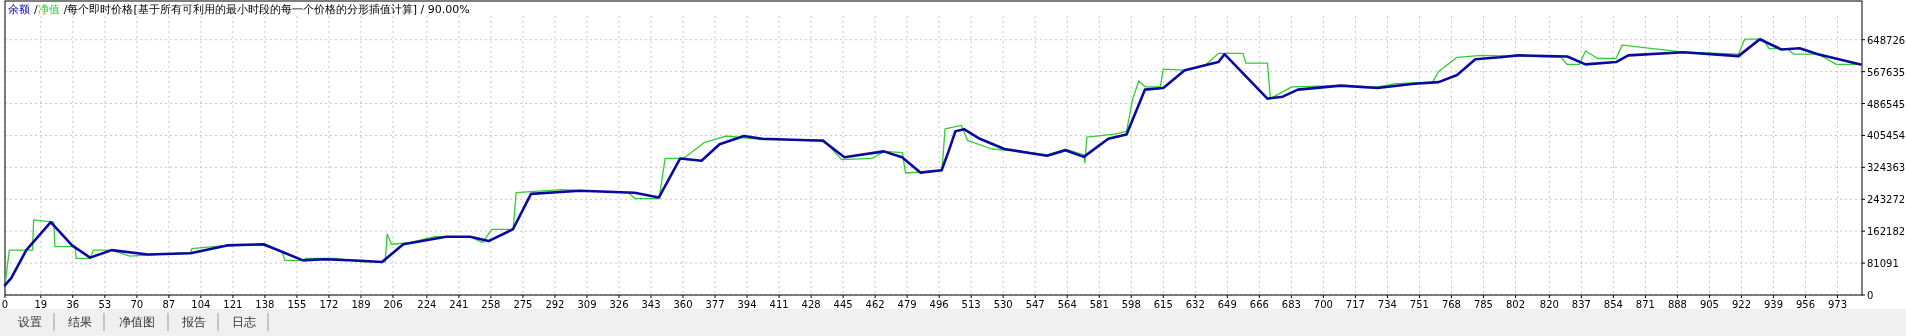 This screenshot has width=1906, height=336. Describe the element at coordinates (1099, 304) in the screenshot. I see `x-tick-label: 581` at that location.